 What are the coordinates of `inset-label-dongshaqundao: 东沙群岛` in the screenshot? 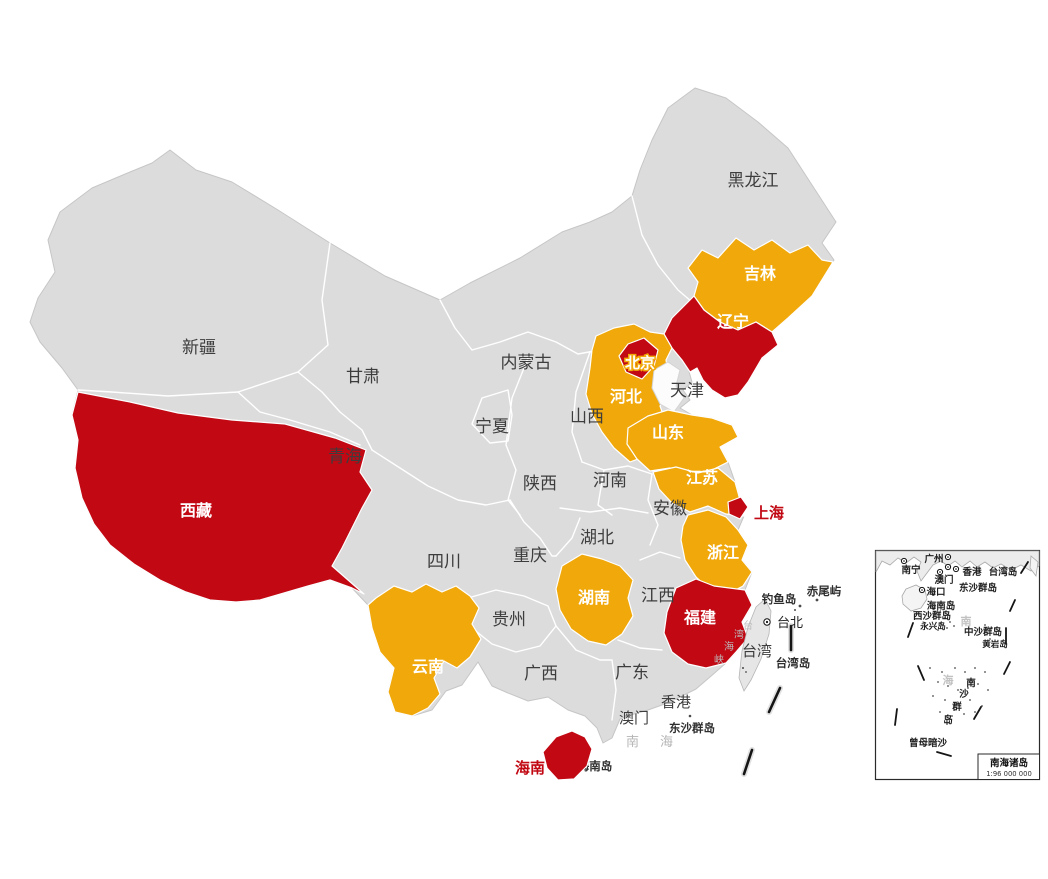 It's located at (978, 588).